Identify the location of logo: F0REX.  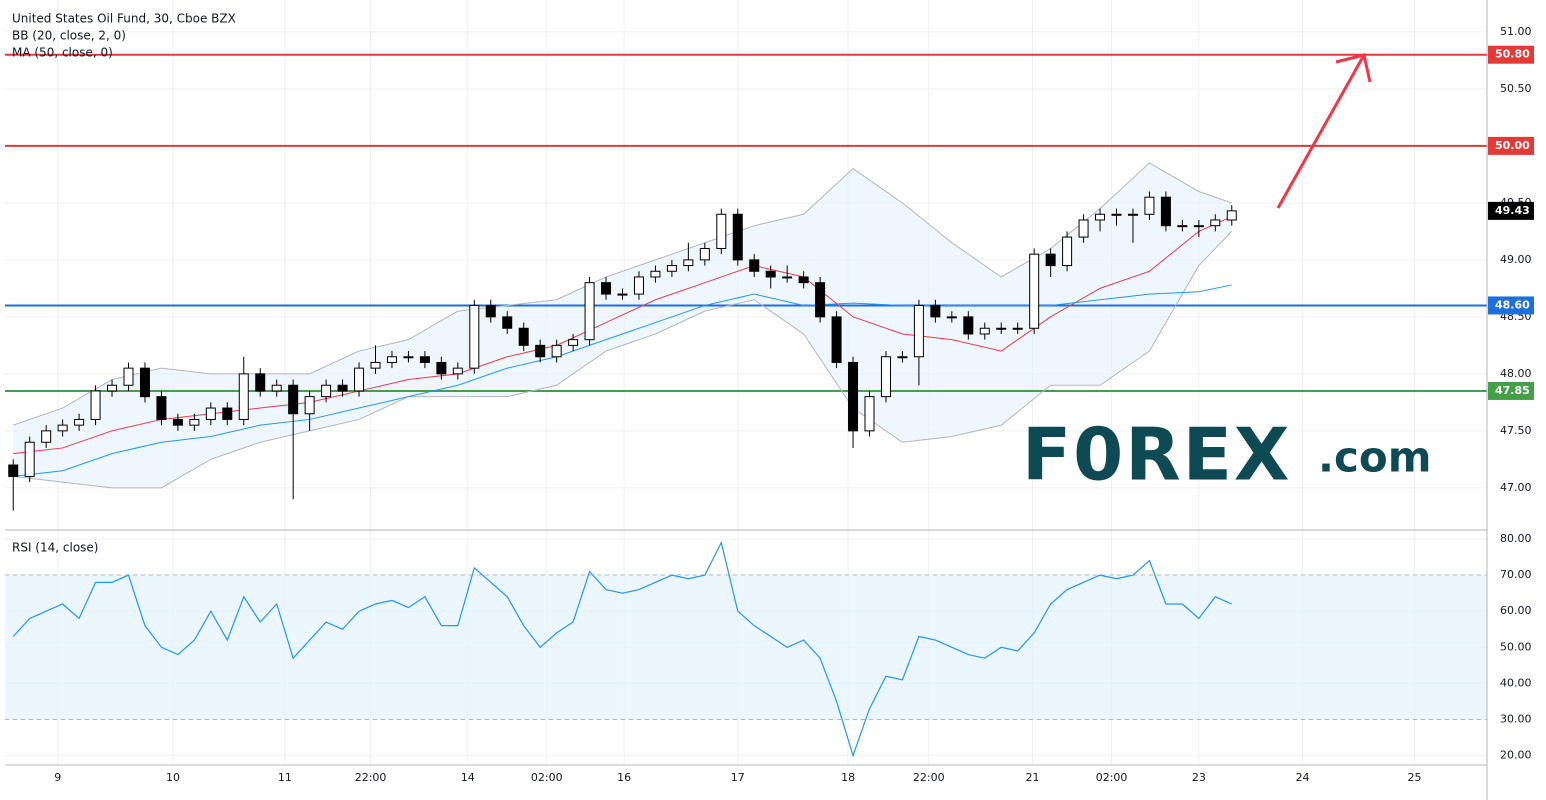
(1156, 455).